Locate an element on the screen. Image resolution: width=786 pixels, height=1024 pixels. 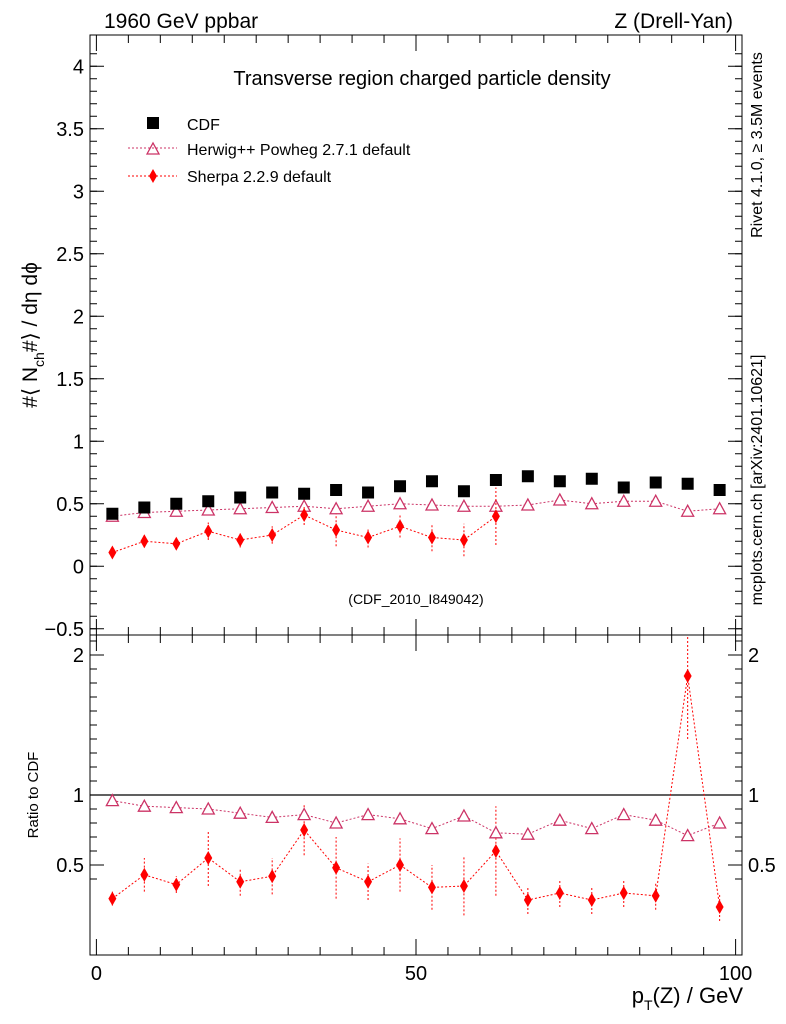
mcplots-label: mcplots.cern.ch [arXiv:2401.10621] is located at coordinates (757, 480).